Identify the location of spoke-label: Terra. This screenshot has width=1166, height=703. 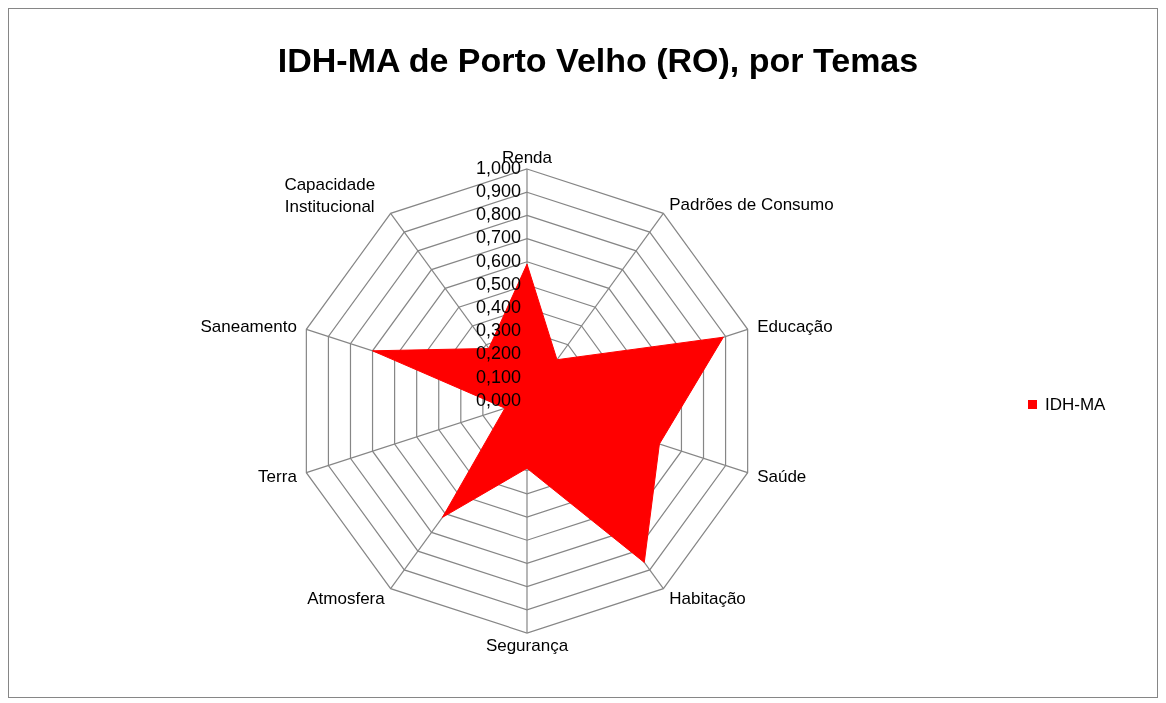
(278, 477).